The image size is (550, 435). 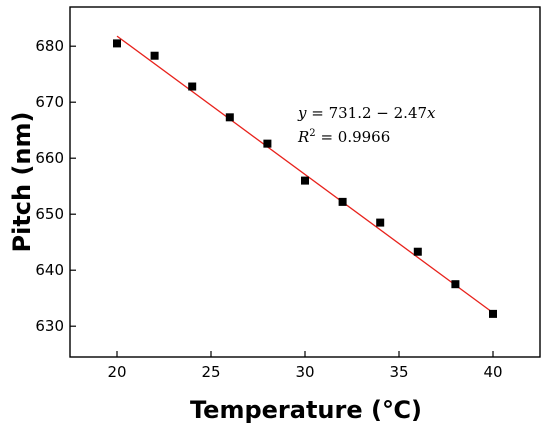 What do you see at coordinates (304, 372) in the screenshot?
I see `x-tick-label: 30` at bounding box center [304, 372].